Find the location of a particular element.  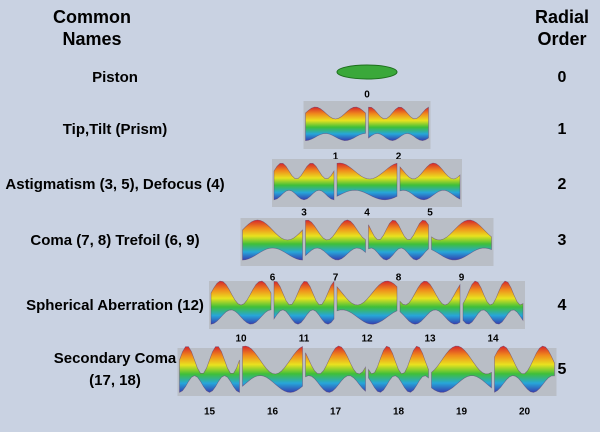

mode-number: 15 is located at coordinates (210, 412).